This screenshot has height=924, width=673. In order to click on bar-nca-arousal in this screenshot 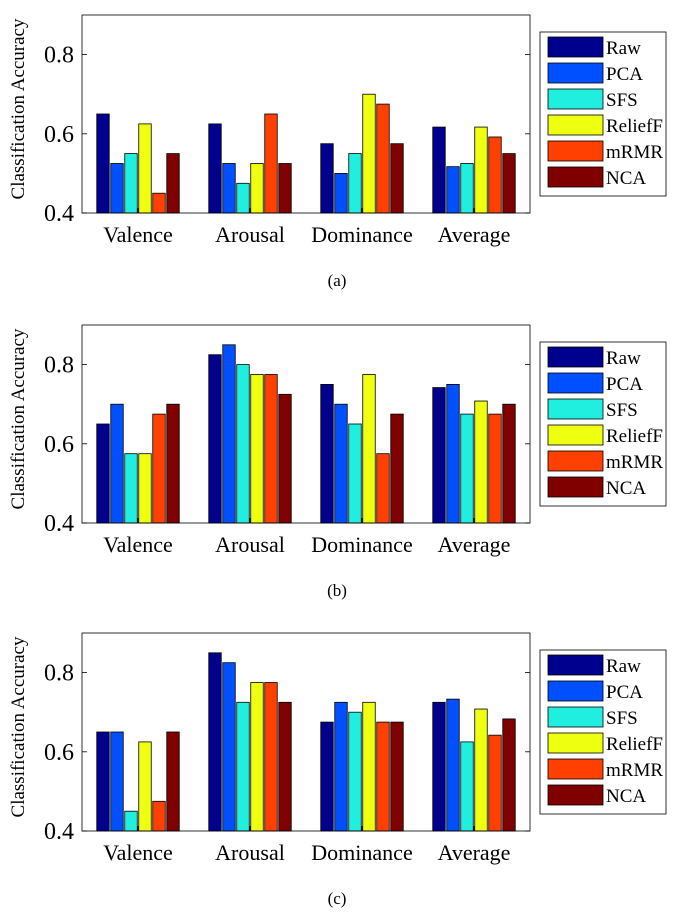, I will do `click(285, 188)`.